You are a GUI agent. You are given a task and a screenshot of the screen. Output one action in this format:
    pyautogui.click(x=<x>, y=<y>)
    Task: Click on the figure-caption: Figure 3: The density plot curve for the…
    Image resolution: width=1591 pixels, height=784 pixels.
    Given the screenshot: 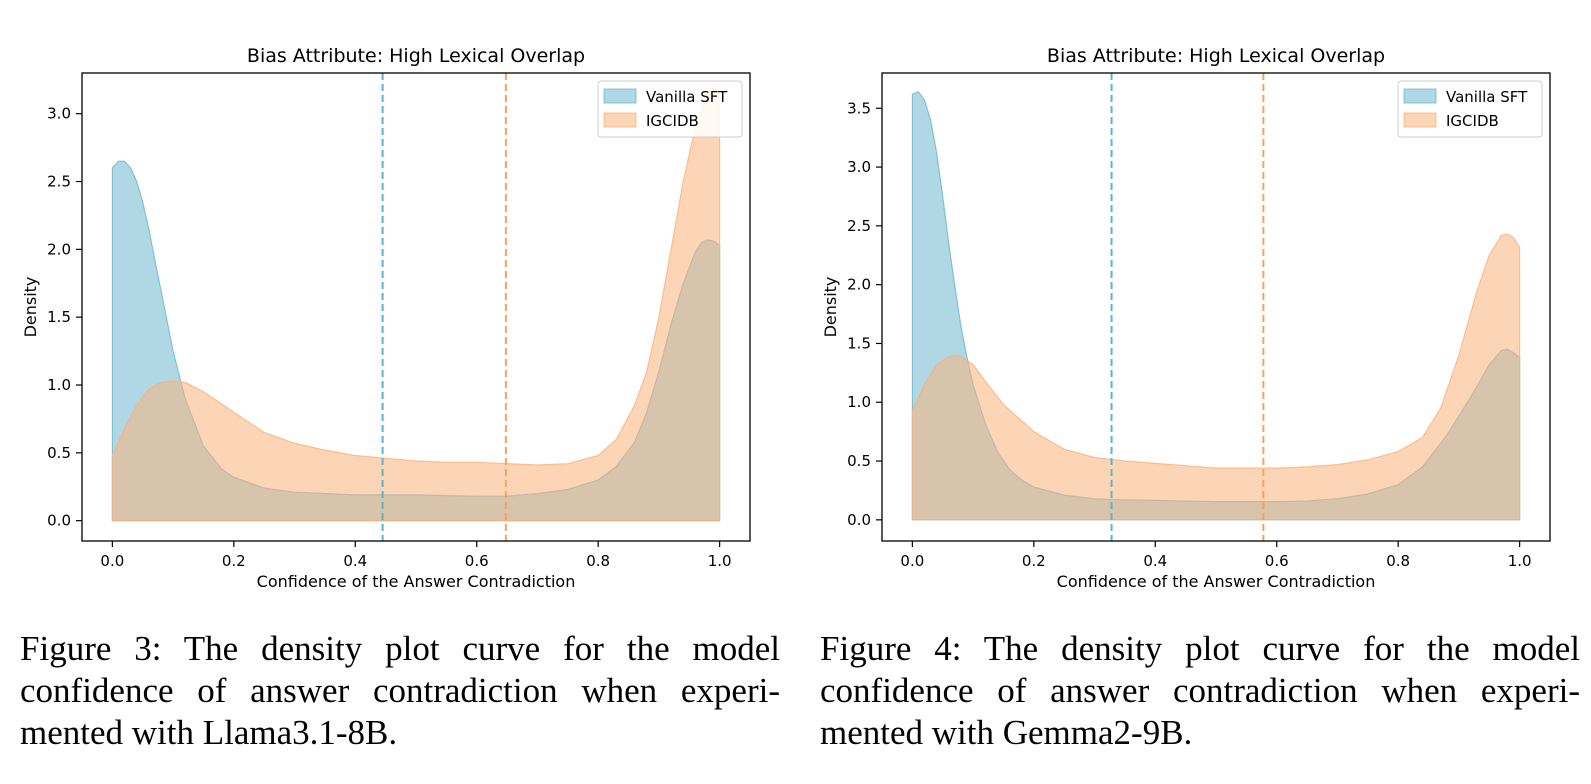 What is the action you would take?
    pyautogui.click(x=400, y=690)
    